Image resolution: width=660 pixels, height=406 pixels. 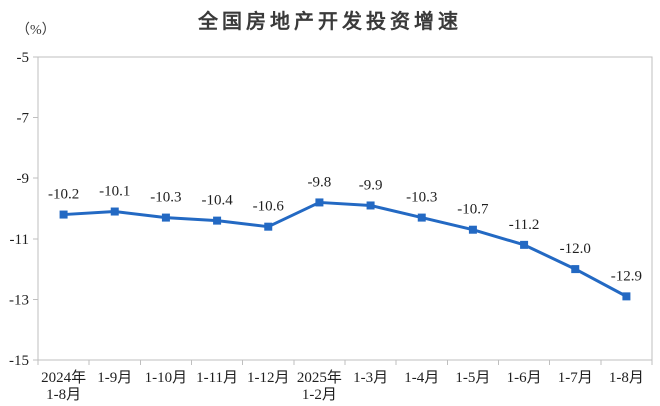 What do you see at coordinates (626, 276) in the screenshot?
I see `data-point-label: -12.9` at bounding box center [626, 276].